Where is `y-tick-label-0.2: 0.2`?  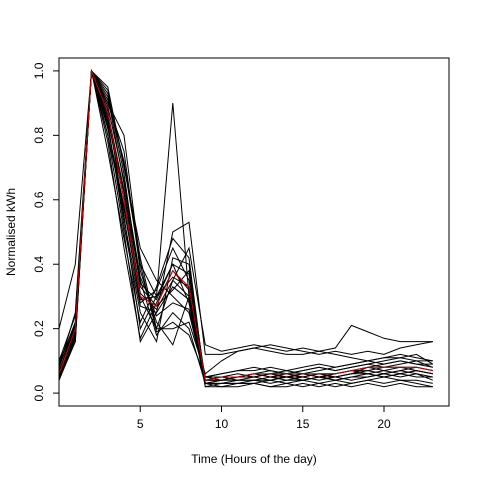
y-tick-label-0.2: 0.2 is located at coordinates (39, 328).